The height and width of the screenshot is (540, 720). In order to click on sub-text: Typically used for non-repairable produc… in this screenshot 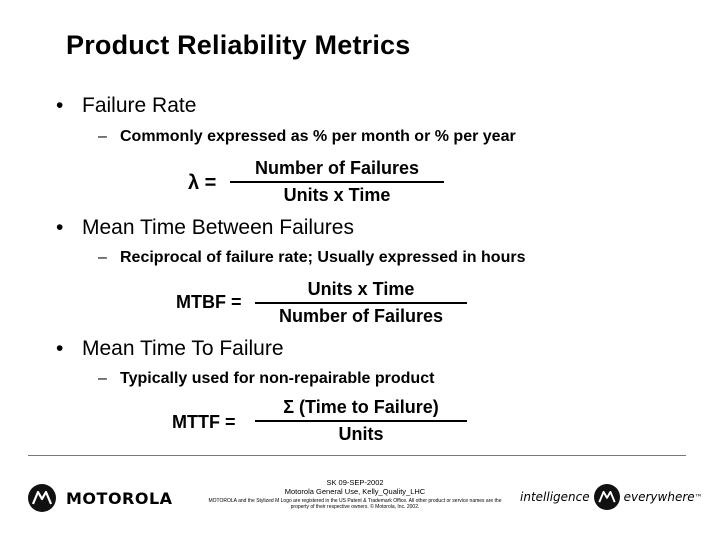, I will do `click(277, 378)`.